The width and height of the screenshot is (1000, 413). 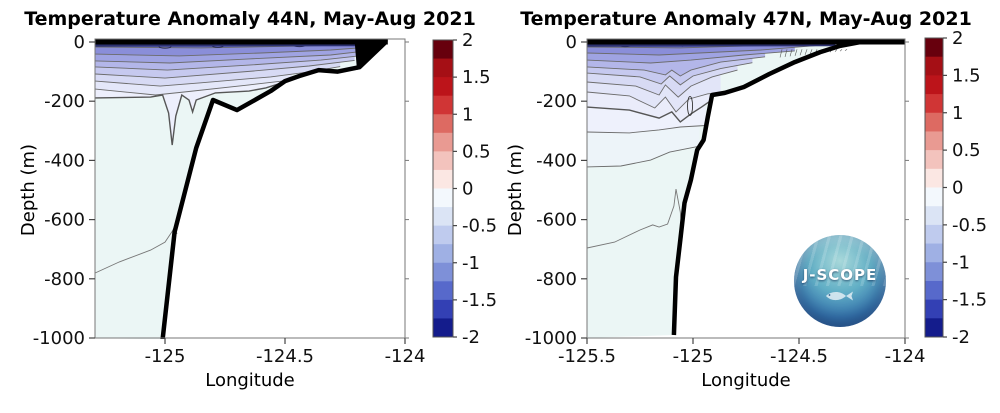 I want to click on jscope-logo: J-SCOPE, so click(x=840, y=281).